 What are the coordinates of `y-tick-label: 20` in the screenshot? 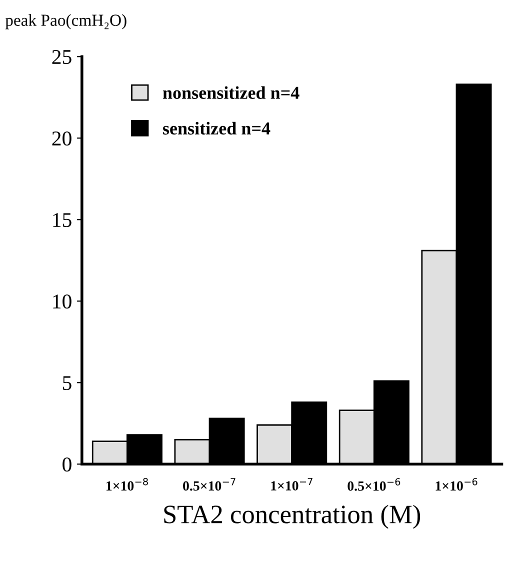 It's located at (62, 138).